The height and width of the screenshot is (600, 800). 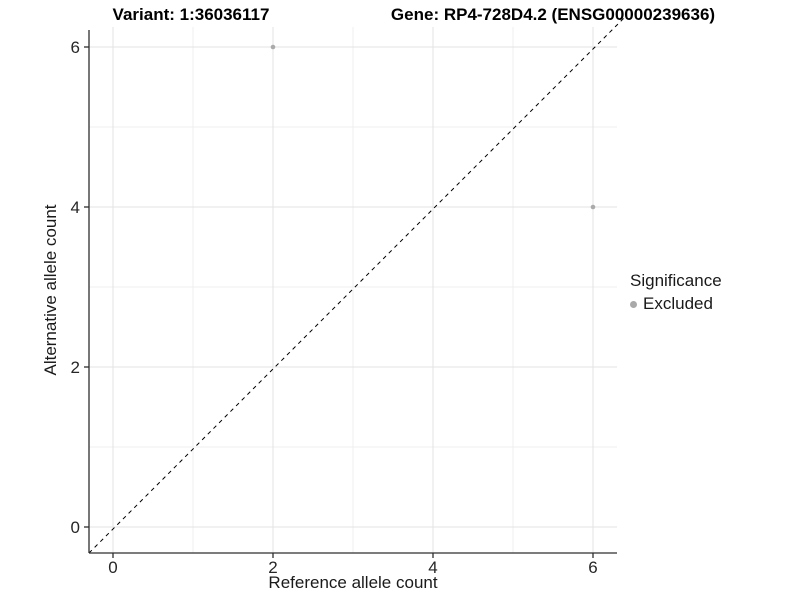 What do you see at coordinates (75, 527) in the screenshot?
I see `y-tick-label: 0` at bounding box center [75, 527].